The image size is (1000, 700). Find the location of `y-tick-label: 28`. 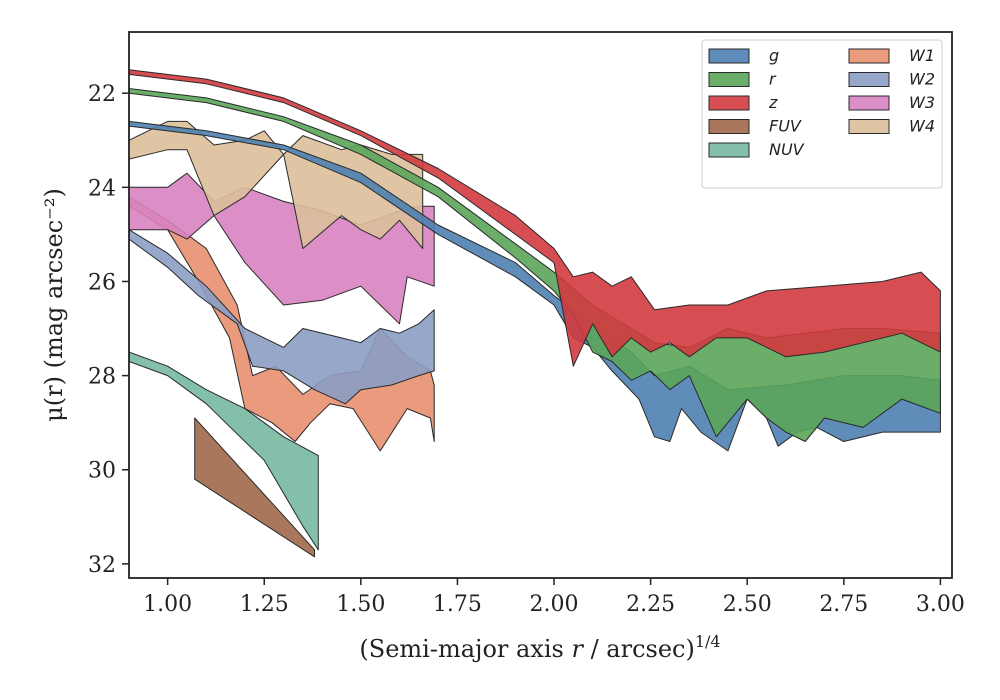

y-tick-label: 28 is located at coordinates (102, 377).